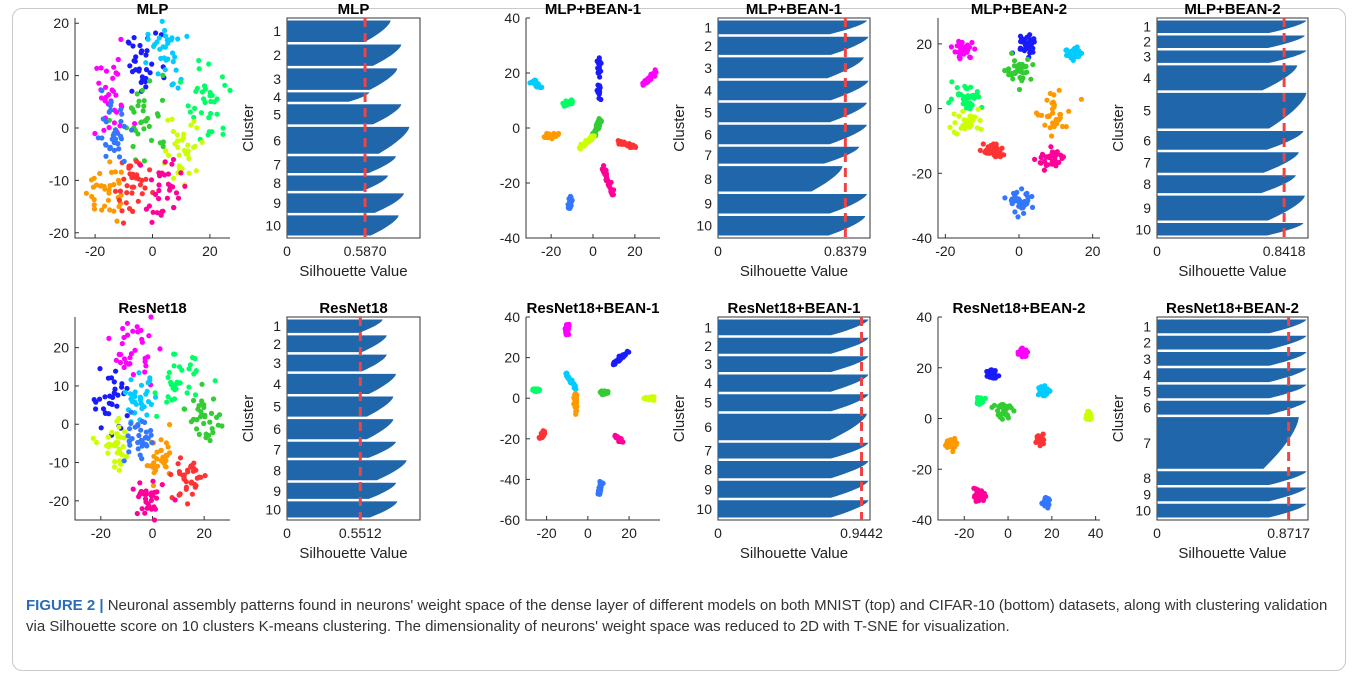 Image resolution: width=1358 pixels, height=679 pixels. Describe the element at coordinates (928, 109) in the screenshot. I see `y-tick-label: 0` at that location.